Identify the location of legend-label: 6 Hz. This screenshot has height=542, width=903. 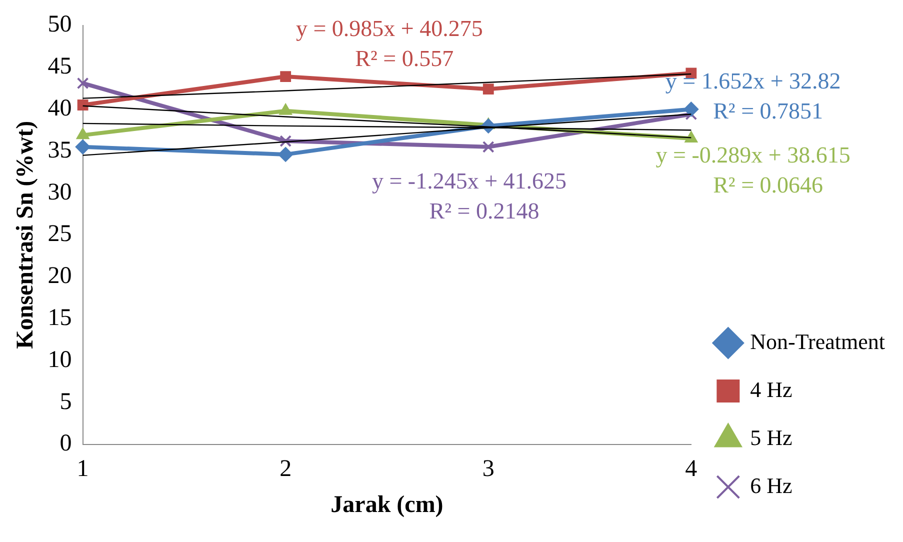
(771, 485).